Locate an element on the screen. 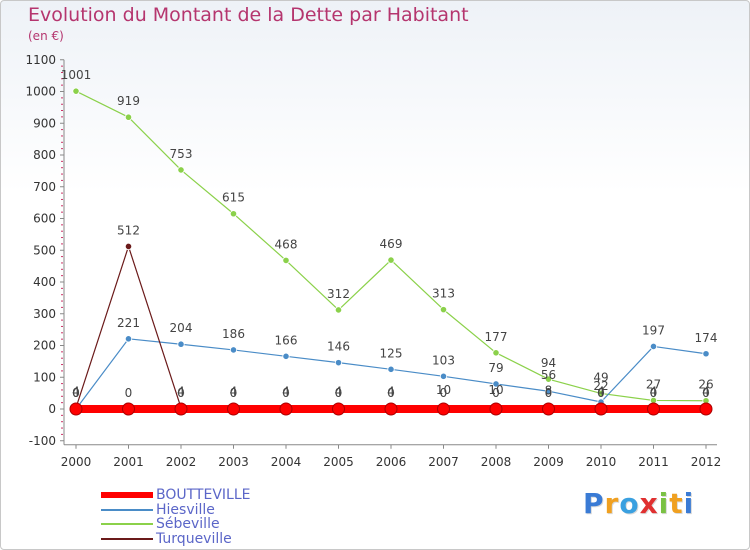 This screenshot has width=750, height=550. data-label-sebeville: 753 is located at coordinates (181, 154).